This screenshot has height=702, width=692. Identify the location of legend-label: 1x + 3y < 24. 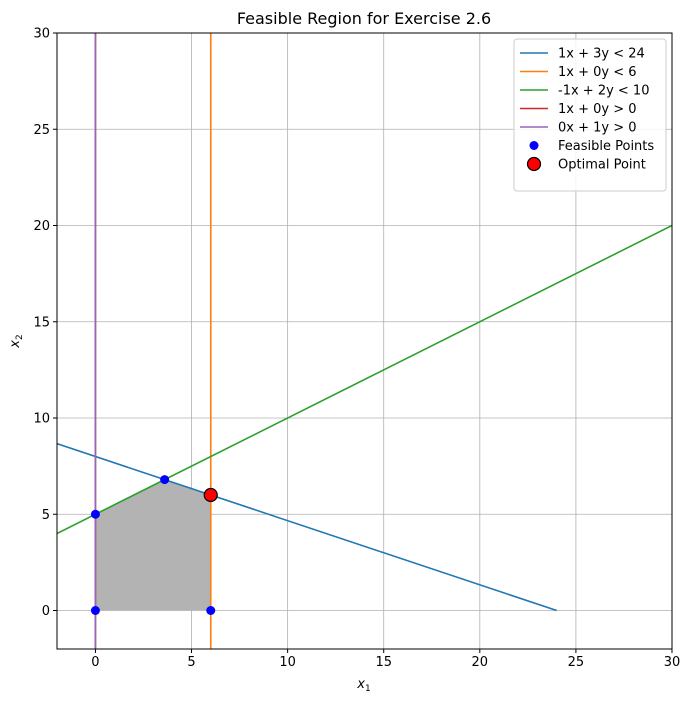
(601, 54).